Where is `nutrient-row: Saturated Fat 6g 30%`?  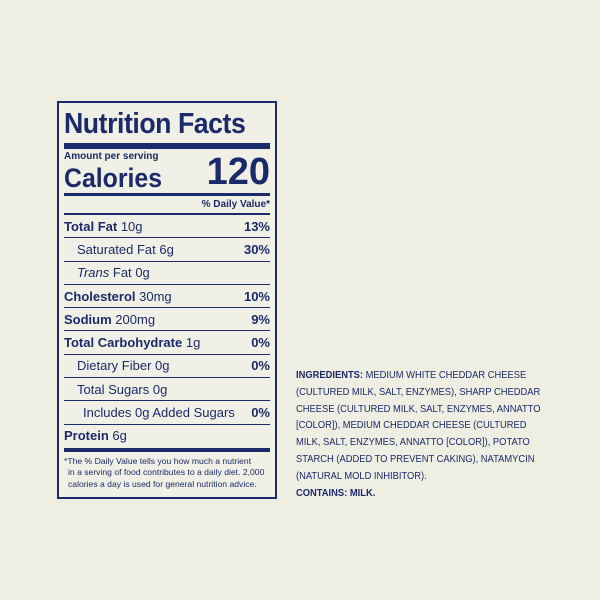 nutrient-row: Saturated Fat 6g 30% is located at coordinates (167, 248).